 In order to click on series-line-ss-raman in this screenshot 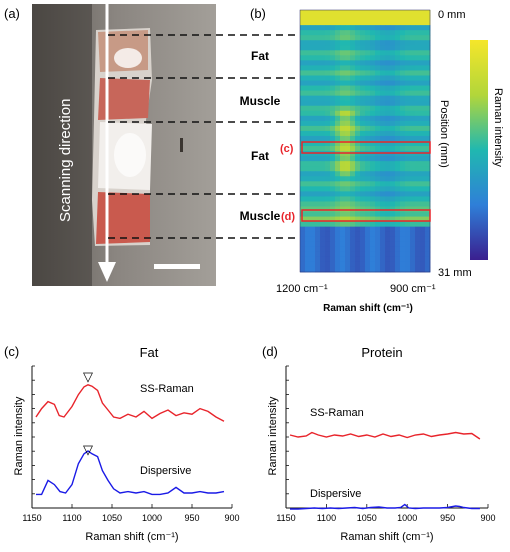, I will do `click(130, 403)`.